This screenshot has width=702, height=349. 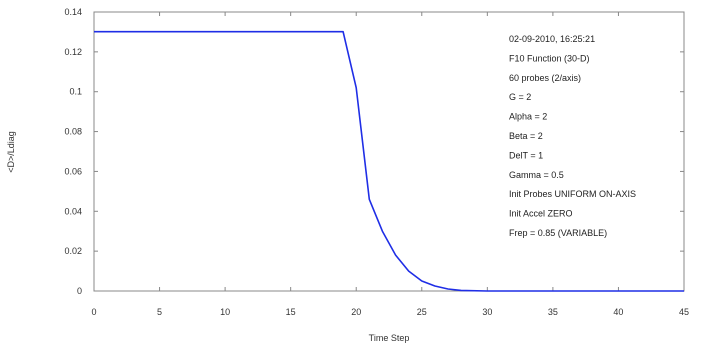 I want to click on x-tick-label: 40, so click(x=618, y=312).